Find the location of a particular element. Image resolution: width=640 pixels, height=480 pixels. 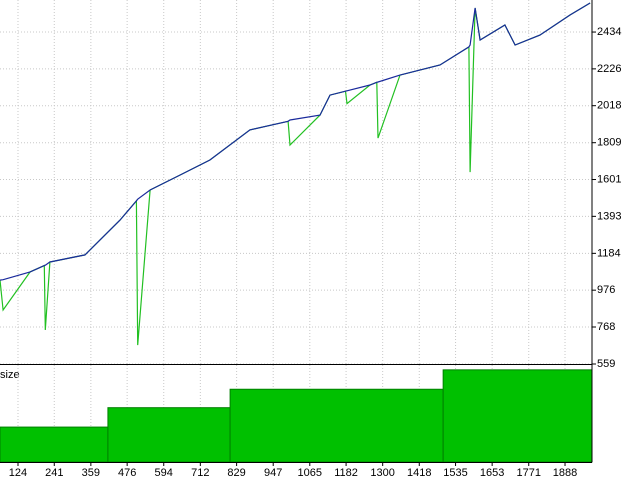

x-tick-label: 829 is located at coordinates (236, 473).